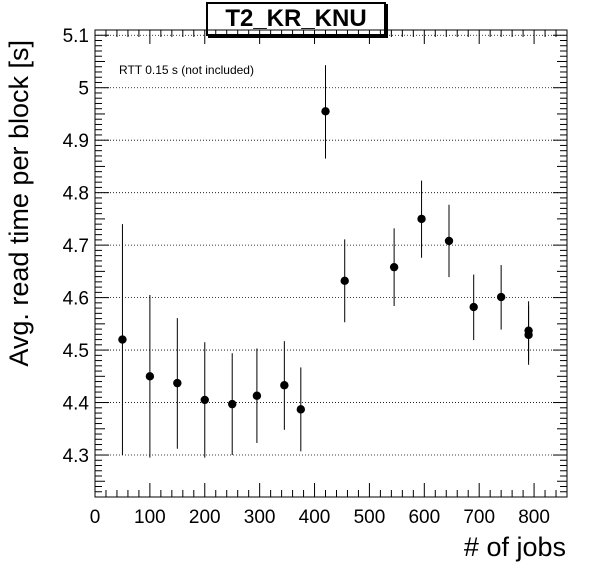  What do you see at coordinates (76, 141) in the screenshot?
I see `y-tick-label: 4.9` at bounding box center [76, 141].